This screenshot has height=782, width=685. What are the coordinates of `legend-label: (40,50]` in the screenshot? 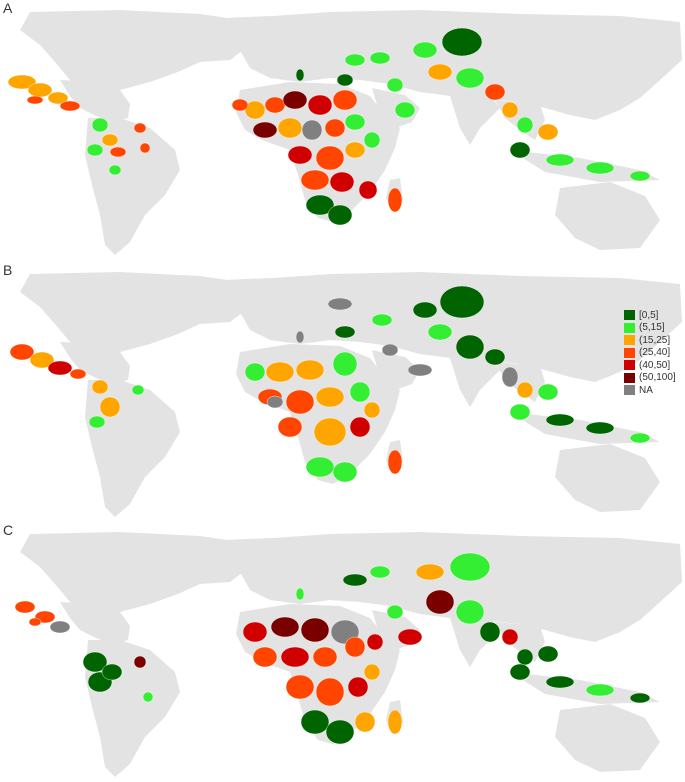 It's located at (655, 365).